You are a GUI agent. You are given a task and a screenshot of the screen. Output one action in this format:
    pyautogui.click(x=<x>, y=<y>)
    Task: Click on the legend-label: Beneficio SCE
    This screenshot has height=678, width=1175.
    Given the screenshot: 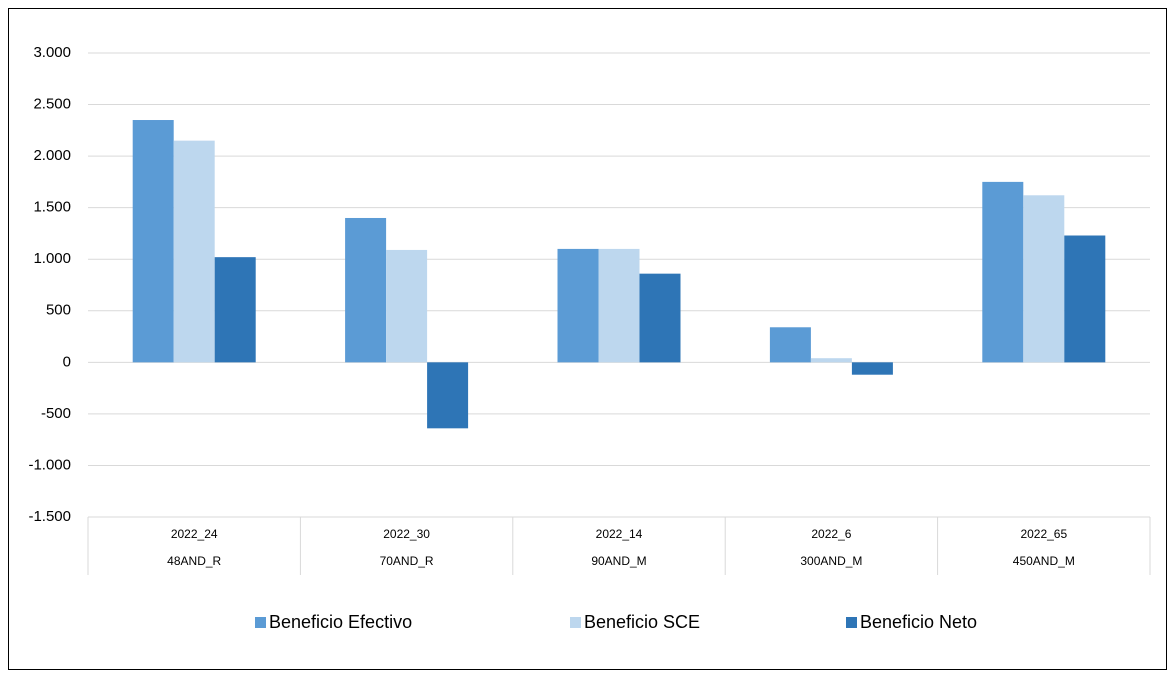 What is the action you would take?
    pyautogui.click(x=642, y=622)
    